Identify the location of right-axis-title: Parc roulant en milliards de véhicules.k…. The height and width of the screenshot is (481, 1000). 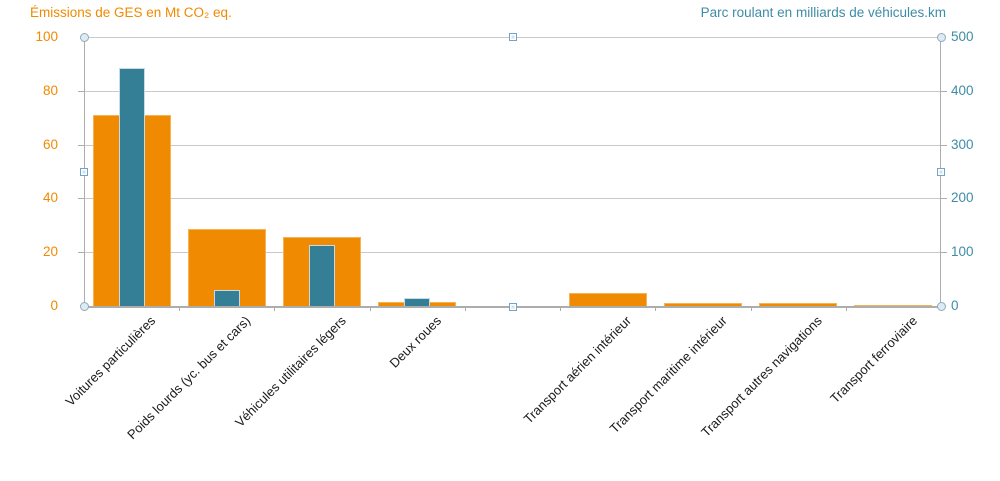
(823, 12).